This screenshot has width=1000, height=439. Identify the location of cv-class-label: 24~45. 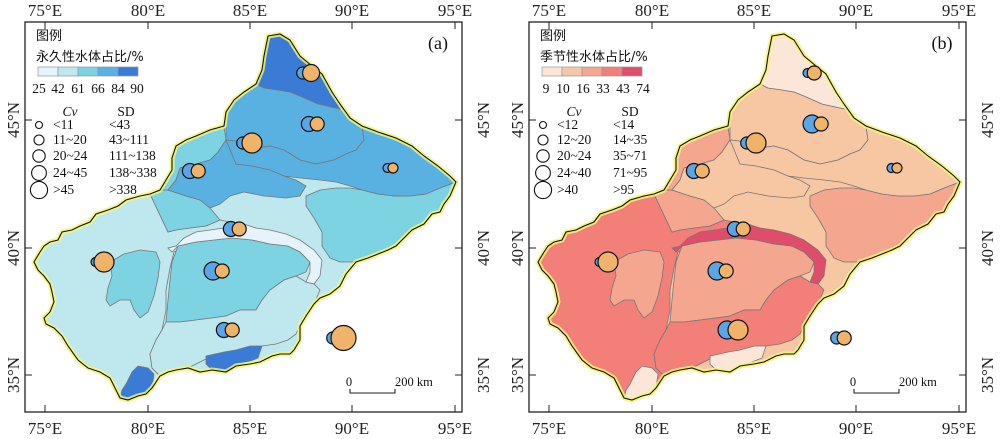
(70, 172).